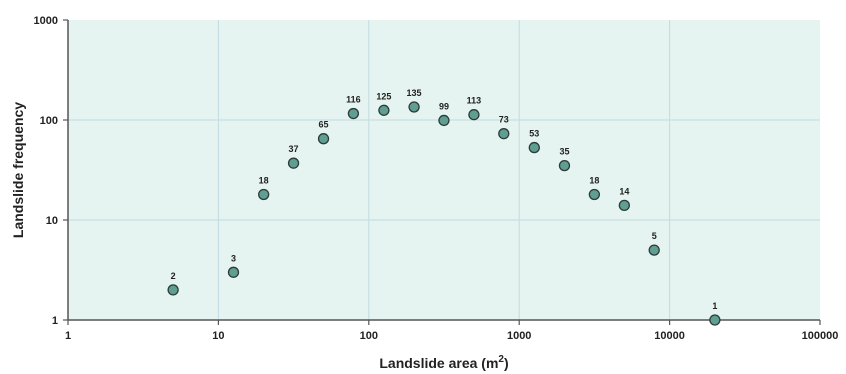  Describe the element at coordinates (353, 100) in the screenshot. I see `data-label: 116` at that location.